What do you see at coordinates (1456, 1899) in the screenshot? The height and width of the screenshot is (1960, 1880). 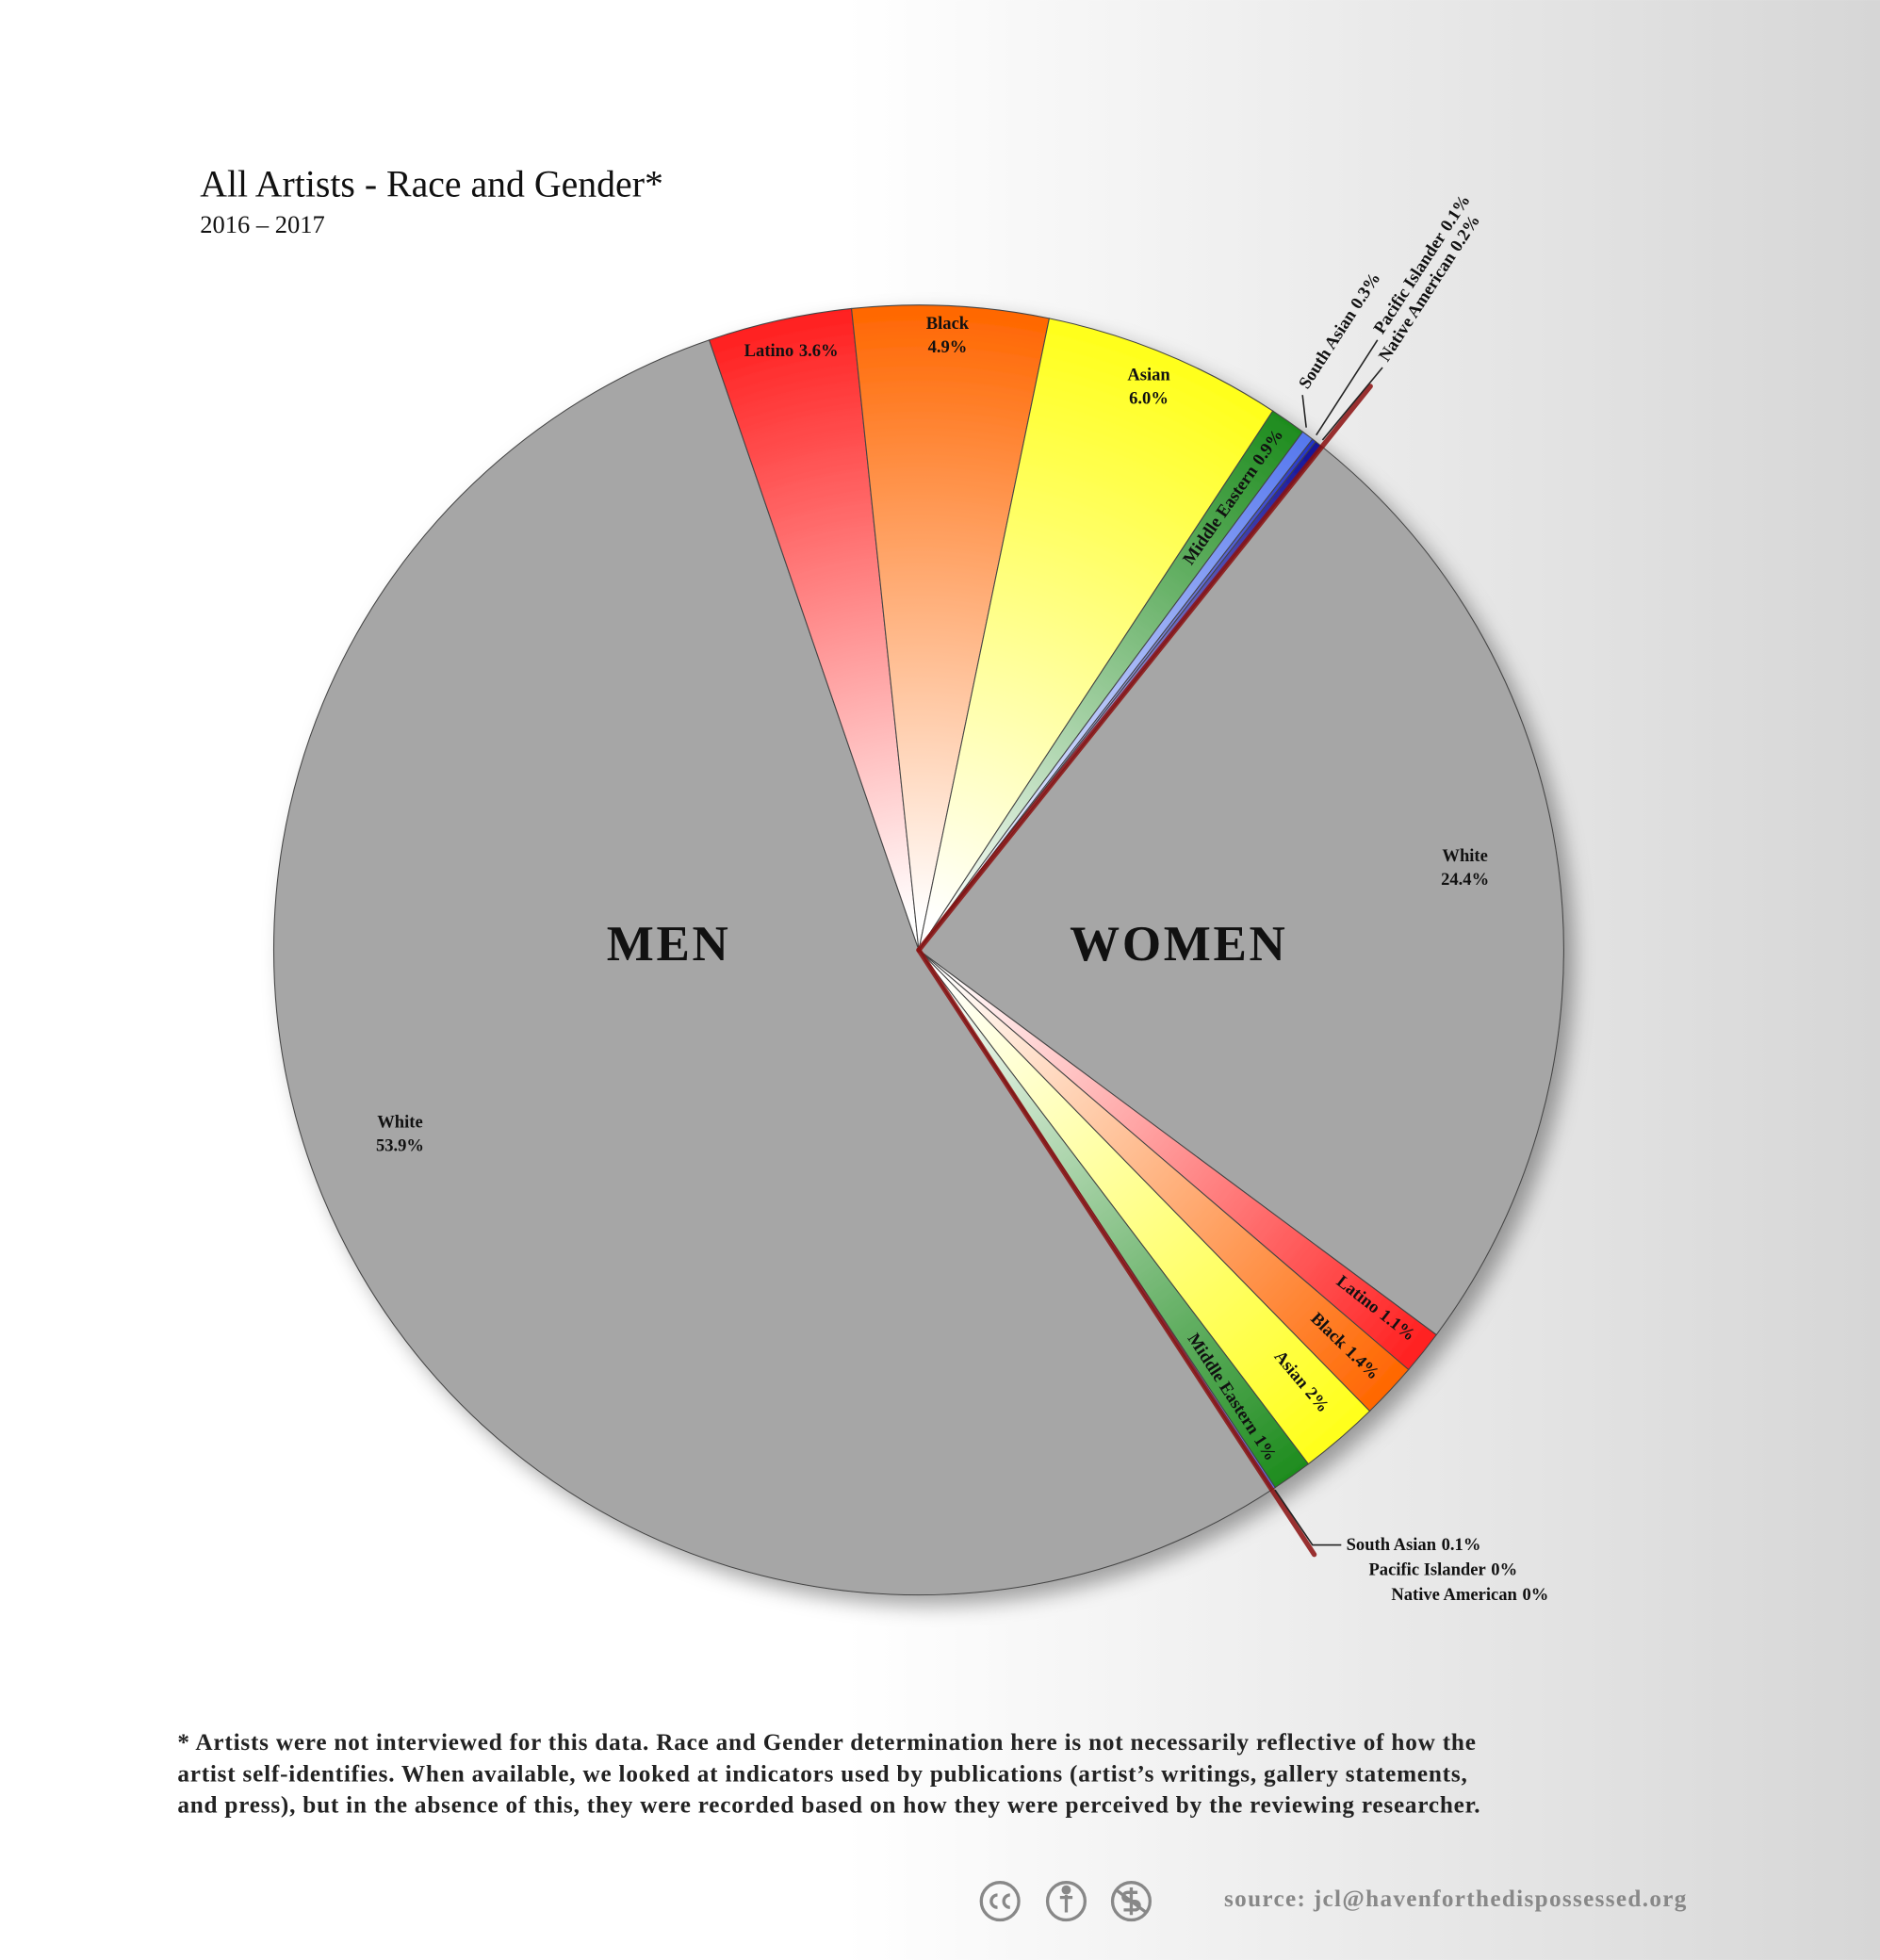 I see `source: source: jcl@havenforthedispossessed.org` at bounding box center [1456, 1899].